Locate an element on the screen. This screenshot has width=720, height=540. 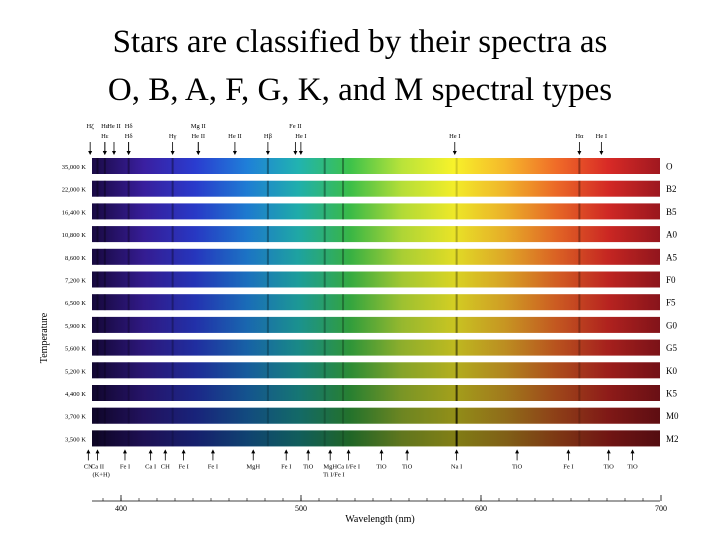
bottom-line-marker: Ca II is located at coordinates (97, 459).